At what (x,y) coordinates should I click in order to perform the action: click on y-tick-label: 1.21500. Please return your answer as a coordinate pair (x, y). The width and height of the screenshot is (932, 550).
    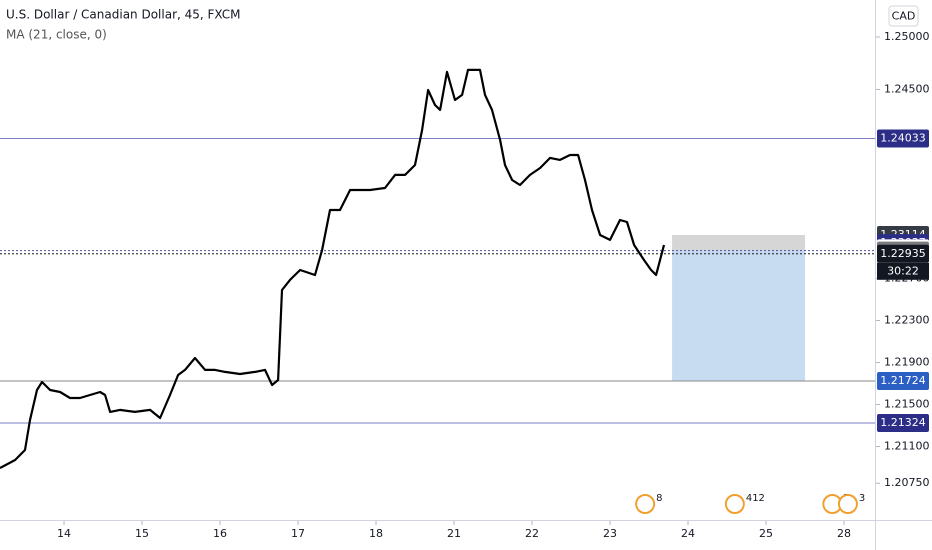
    Looking at the image, I should click on (907, 403).